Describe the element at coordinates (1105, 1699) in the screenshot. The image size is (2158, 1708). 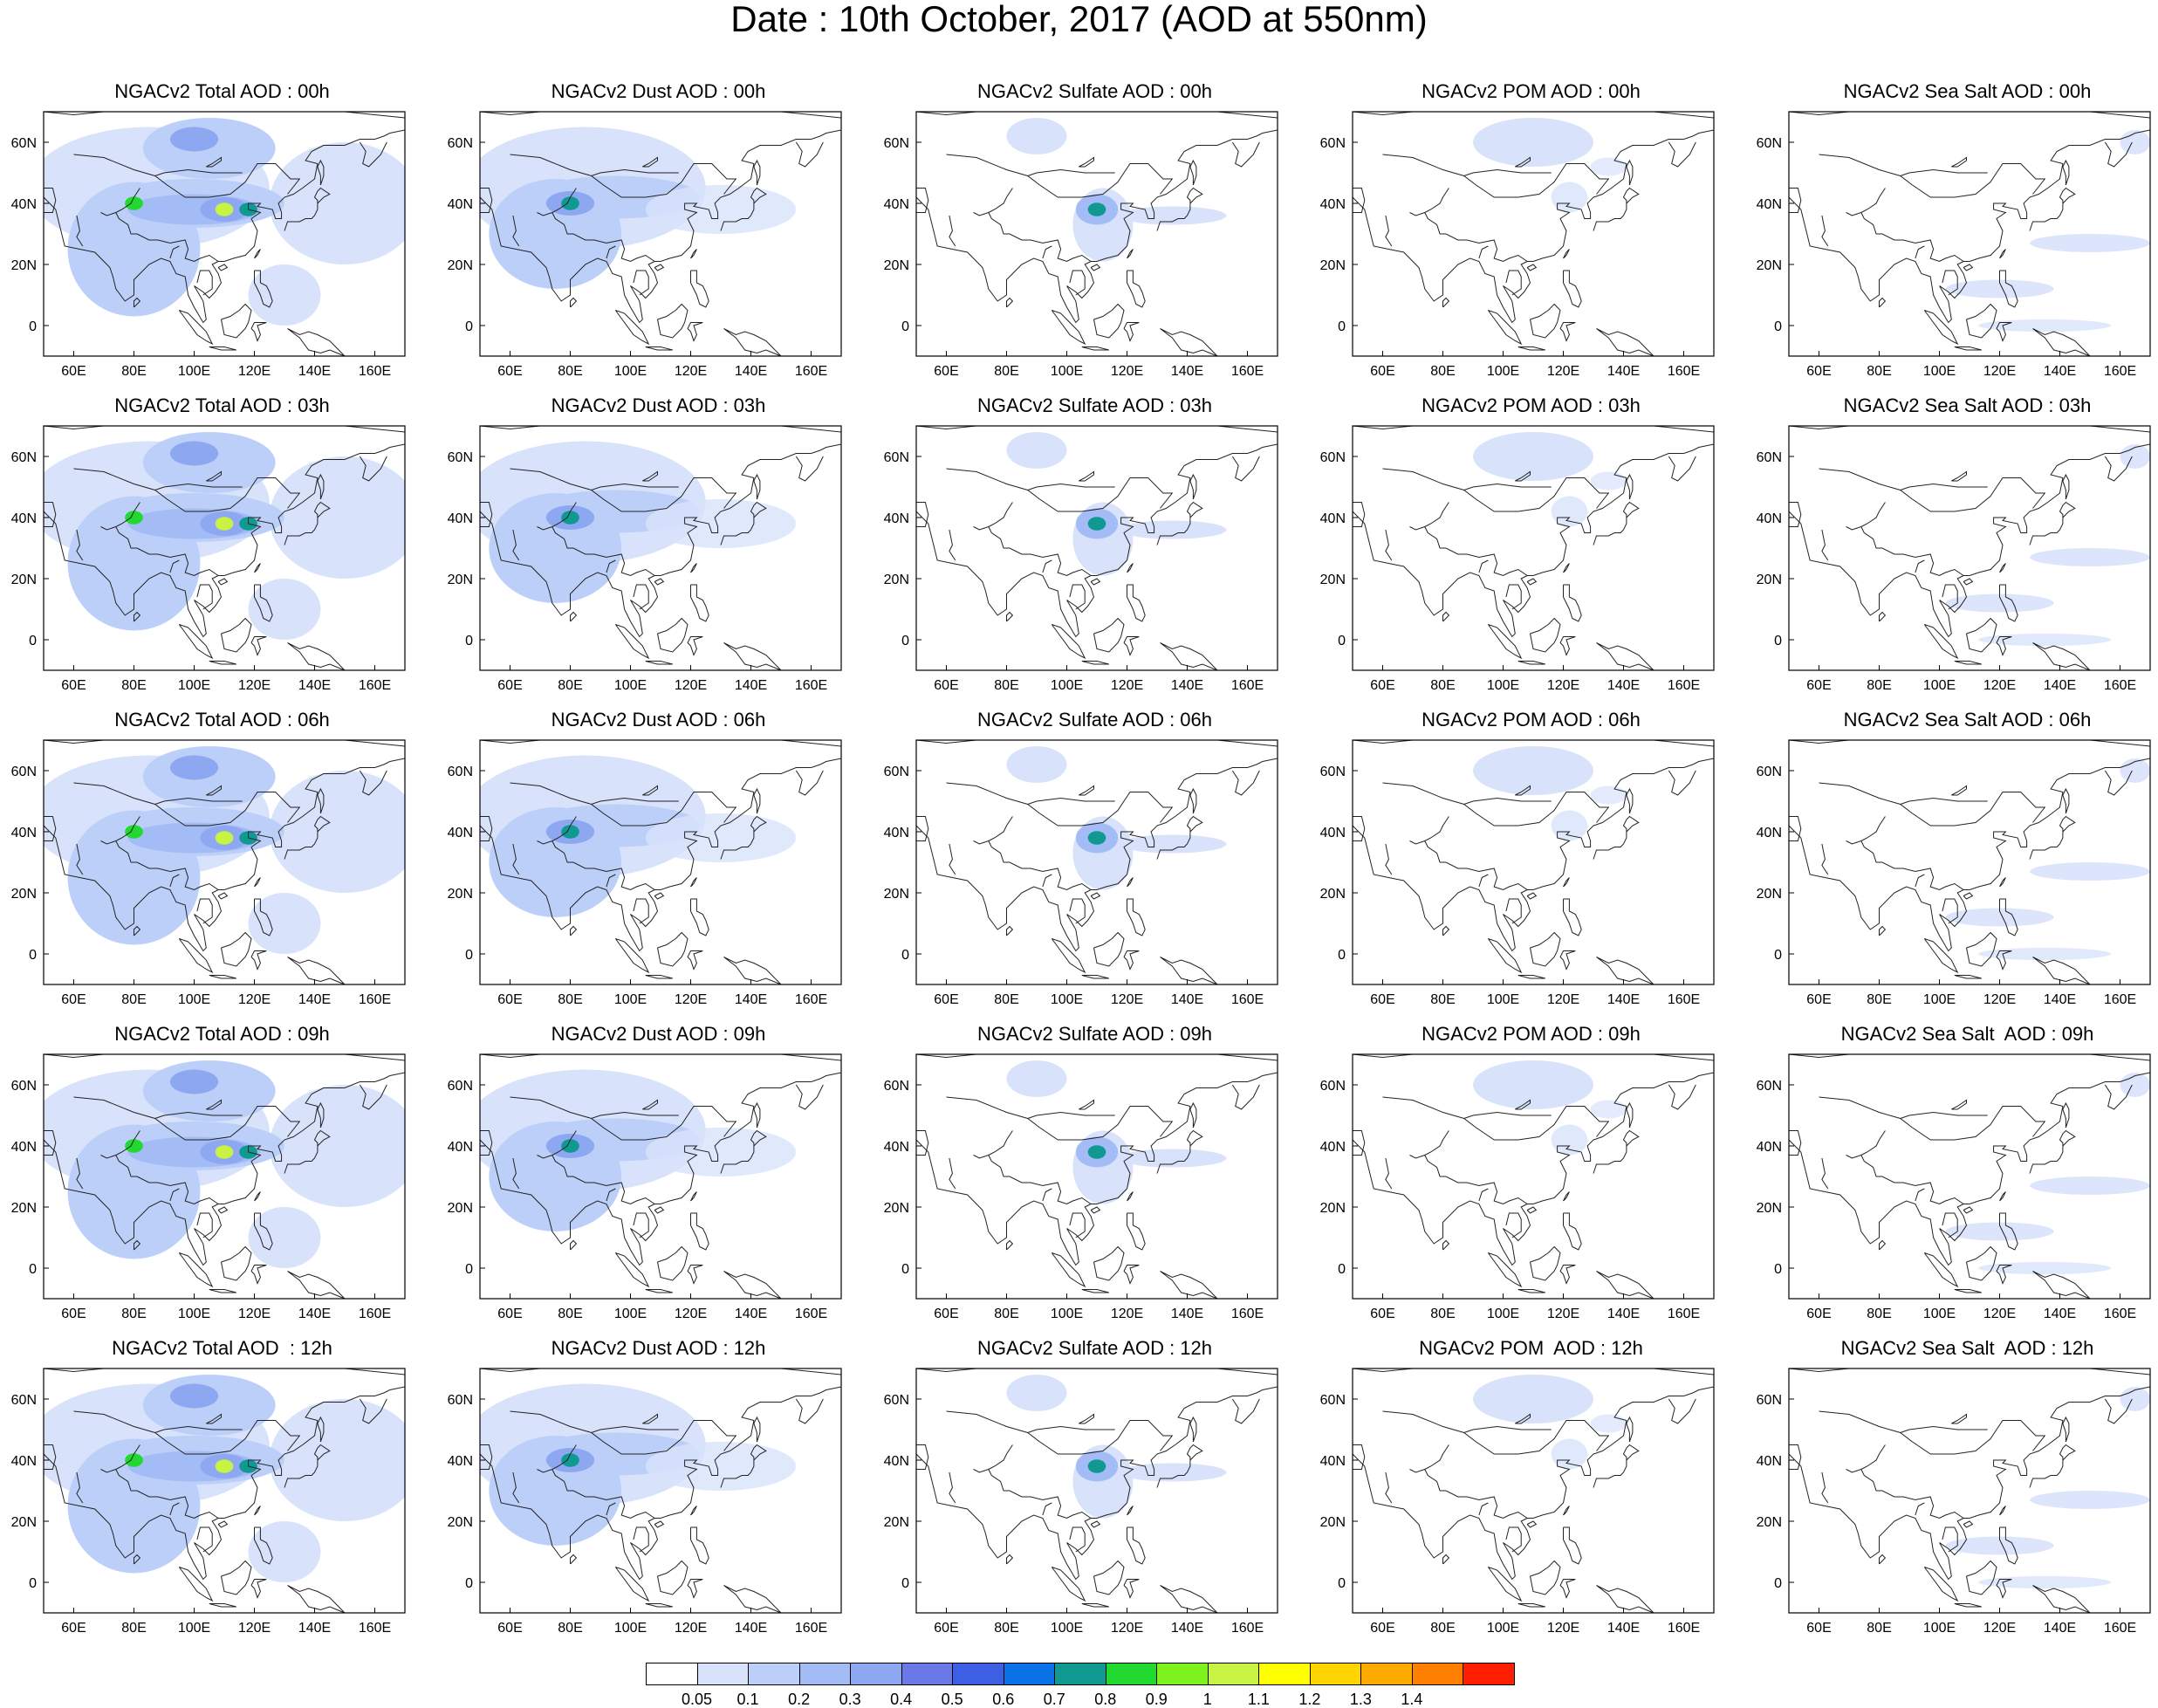
I see `colorbar-label: 0.8` at that location.